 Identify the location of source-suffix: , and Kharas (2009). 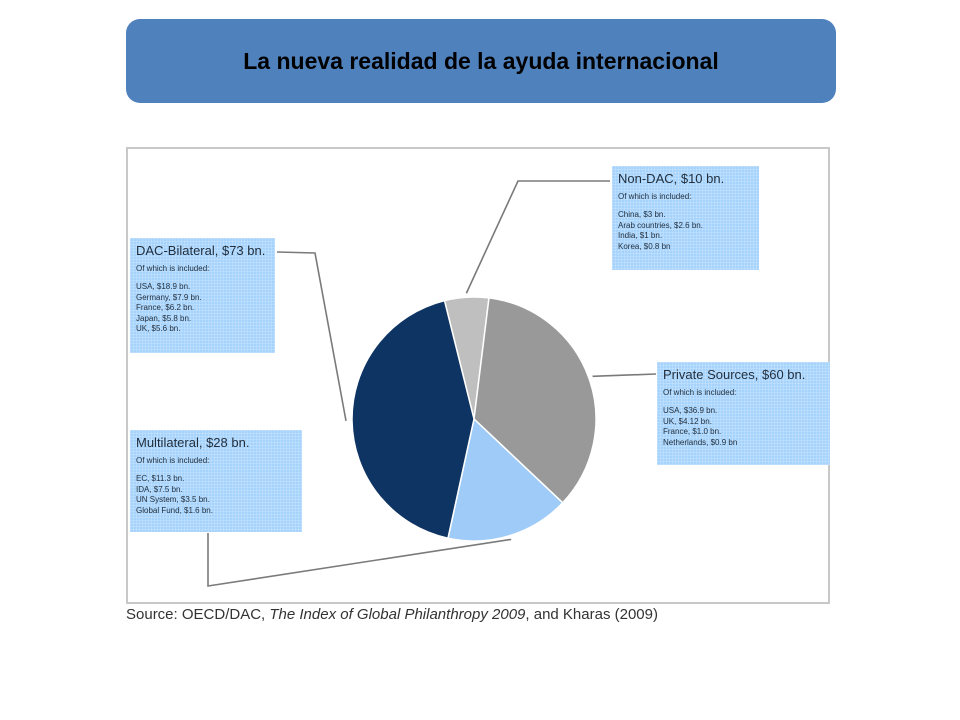
(591, 614).